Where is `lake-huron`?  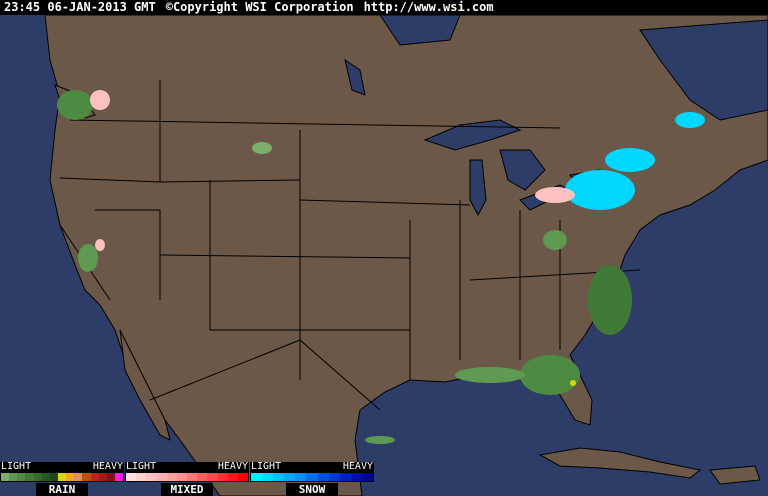
lake-huron is located at coordinates (522, 170).